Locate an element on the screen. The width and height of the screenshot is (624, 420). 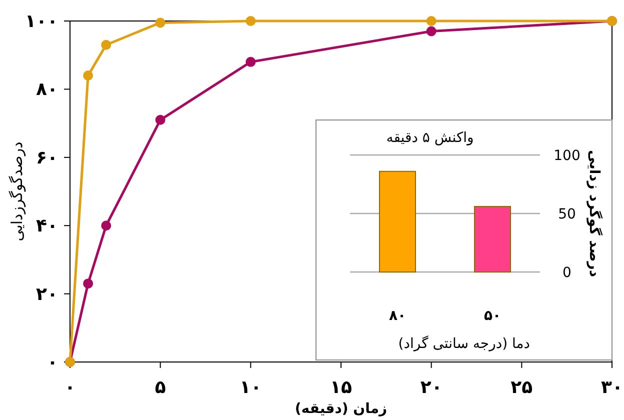
x-tick-label: ۲۰ is located at coordinates (431, 387).